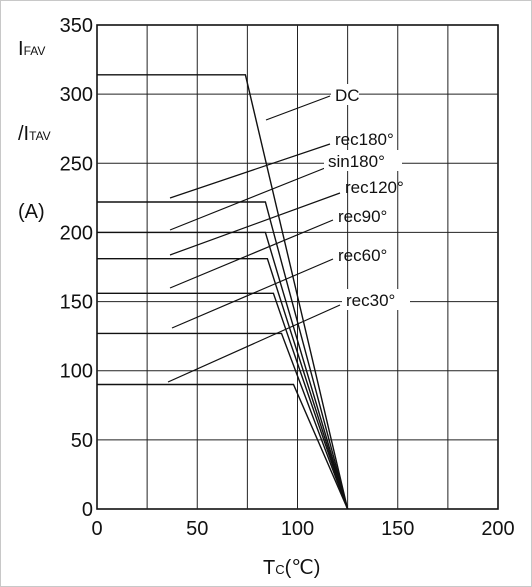 Image resolution: width=532 pixels, height=587 pixels. I want to click on y-axis-label-sub2: TAV, so click(40, 136).